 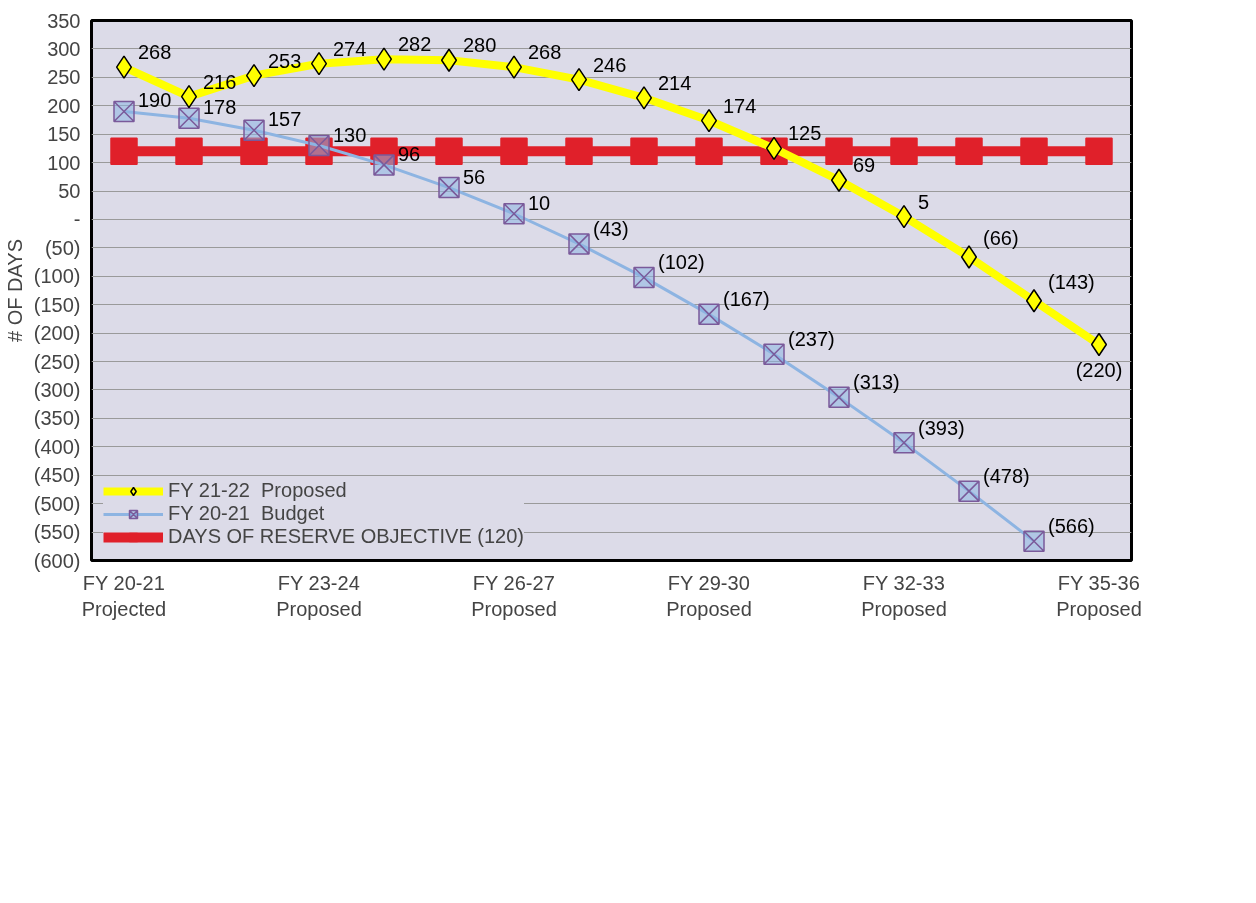 What do you see at coordinates (474, 176) in the screenshot?
I see `data-label: 56` at bounding box center [474, 176].